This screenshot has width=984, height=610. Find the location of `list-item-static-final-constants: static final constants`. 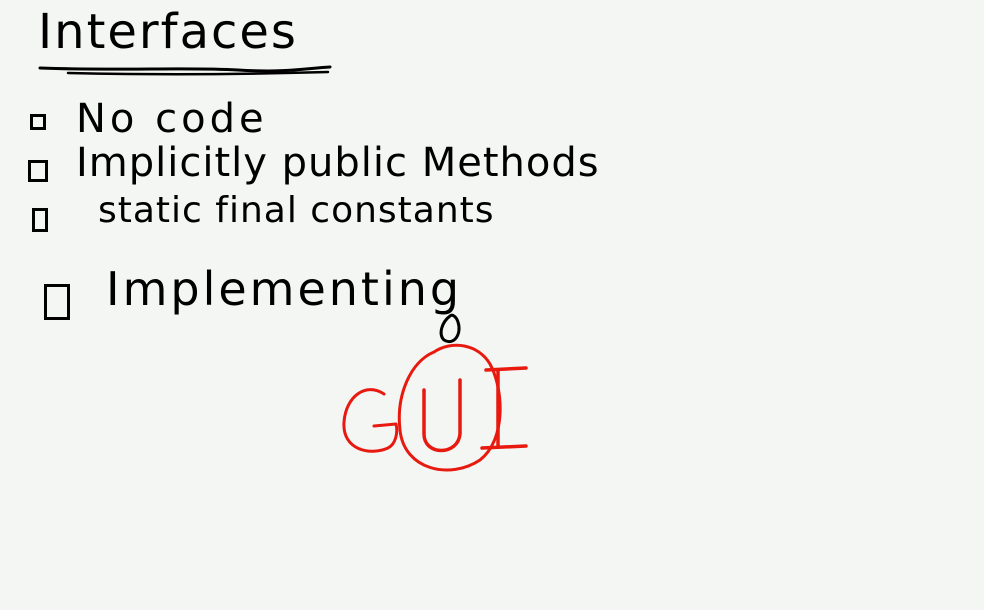

list-item-static-final-constants: static final constants is located at coordinates (336, 220).